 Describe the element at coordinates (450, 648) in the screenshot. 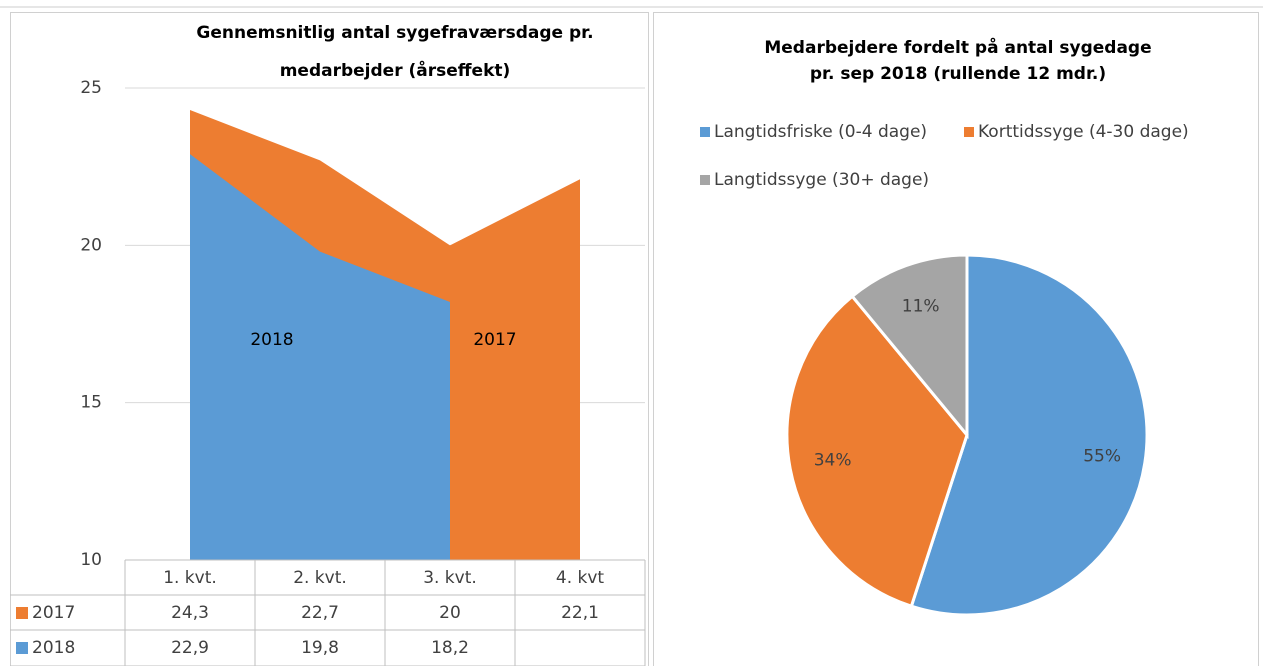

I see `table-value: 18,2` at that location.